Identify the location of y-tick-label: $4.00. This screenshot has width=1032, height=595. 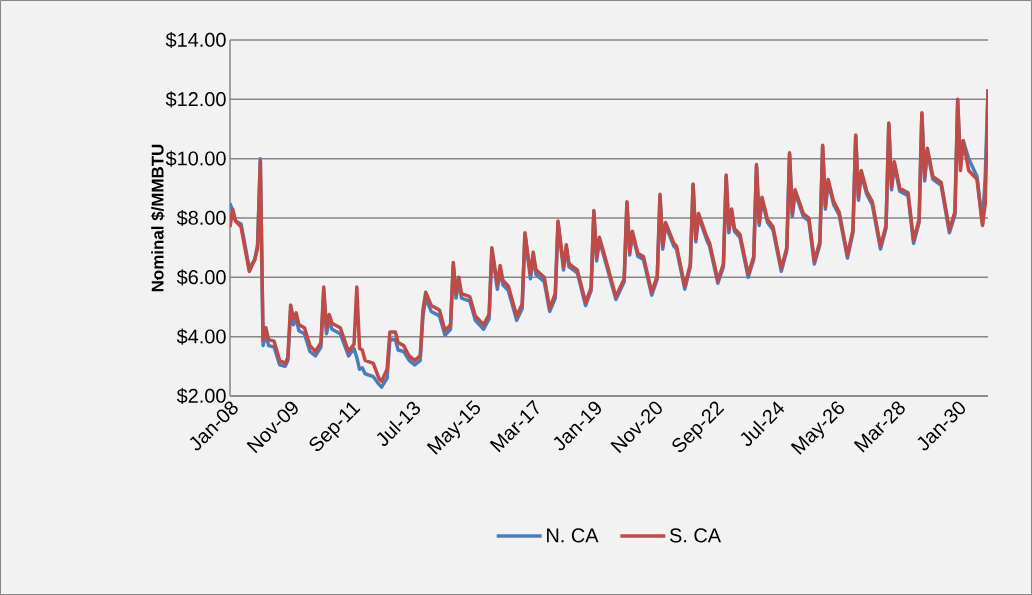
(201, 336).